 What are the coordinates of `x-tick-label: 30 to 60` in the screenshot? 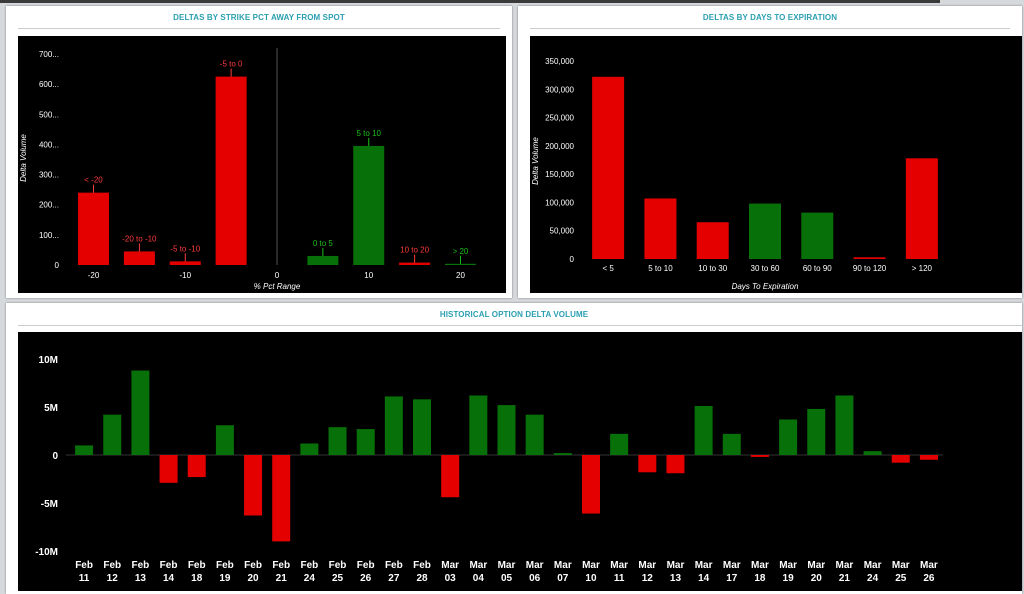 It's located at (765, 268).